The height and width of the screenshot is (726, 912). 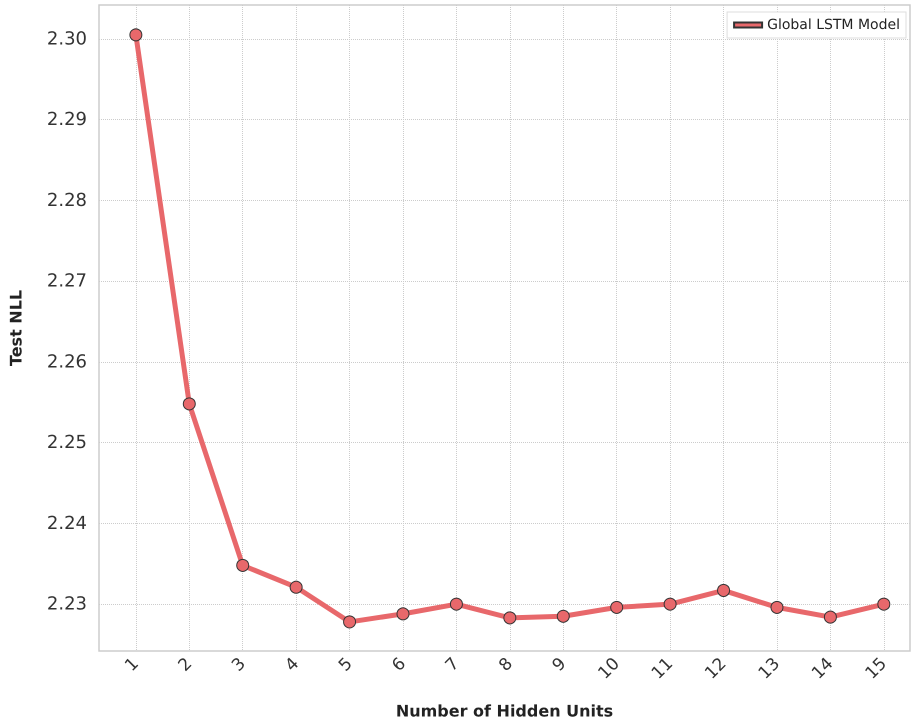 What do you see at coordinates (876, 669) in the screenshot?
I see `x-tick-label: 15` at bounding box center [876, 669].